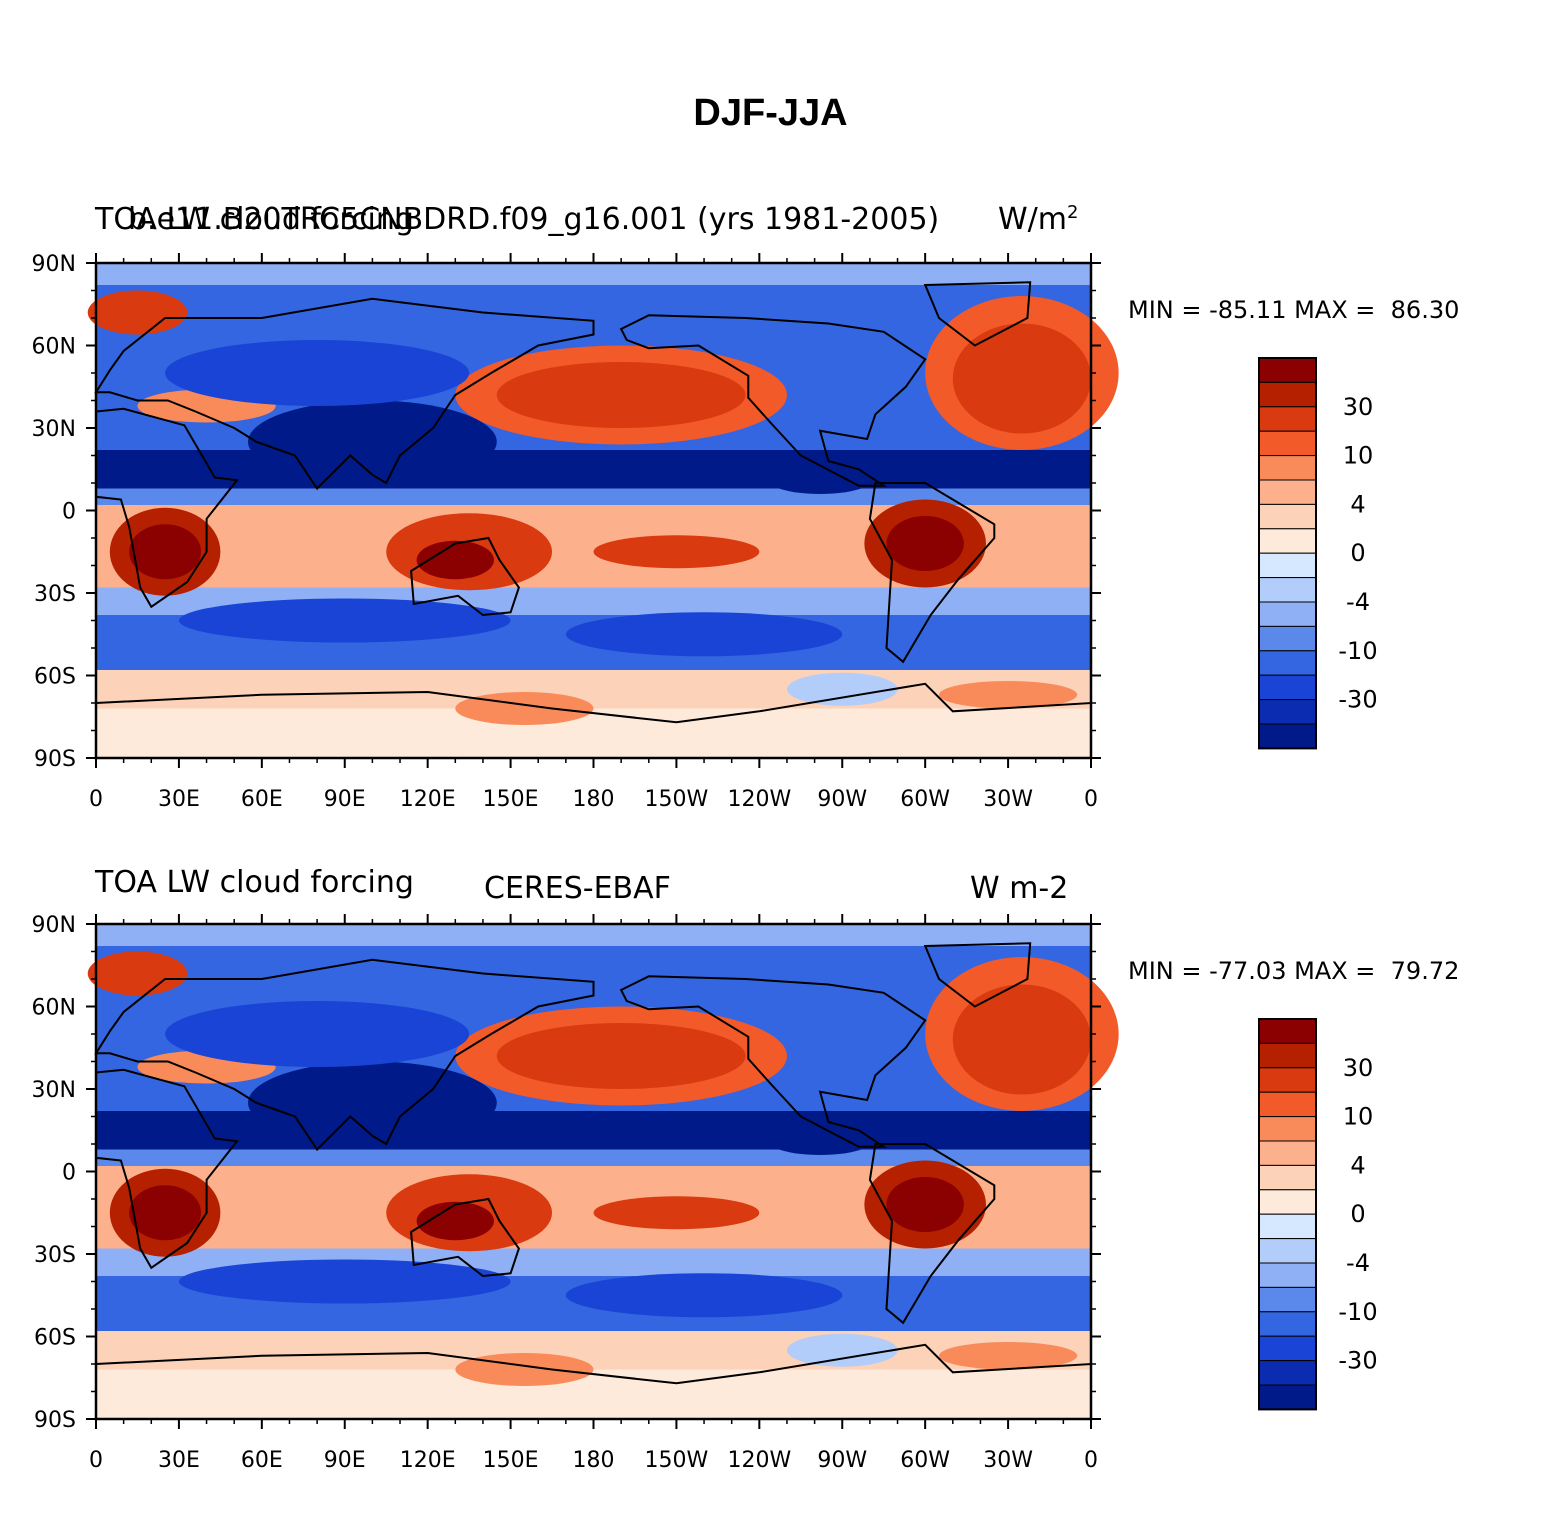  What do you see at coordinates (137, 973) in the screenshot?
I see `norwegian-sea-anomaly` at bounding box center [137, 973].